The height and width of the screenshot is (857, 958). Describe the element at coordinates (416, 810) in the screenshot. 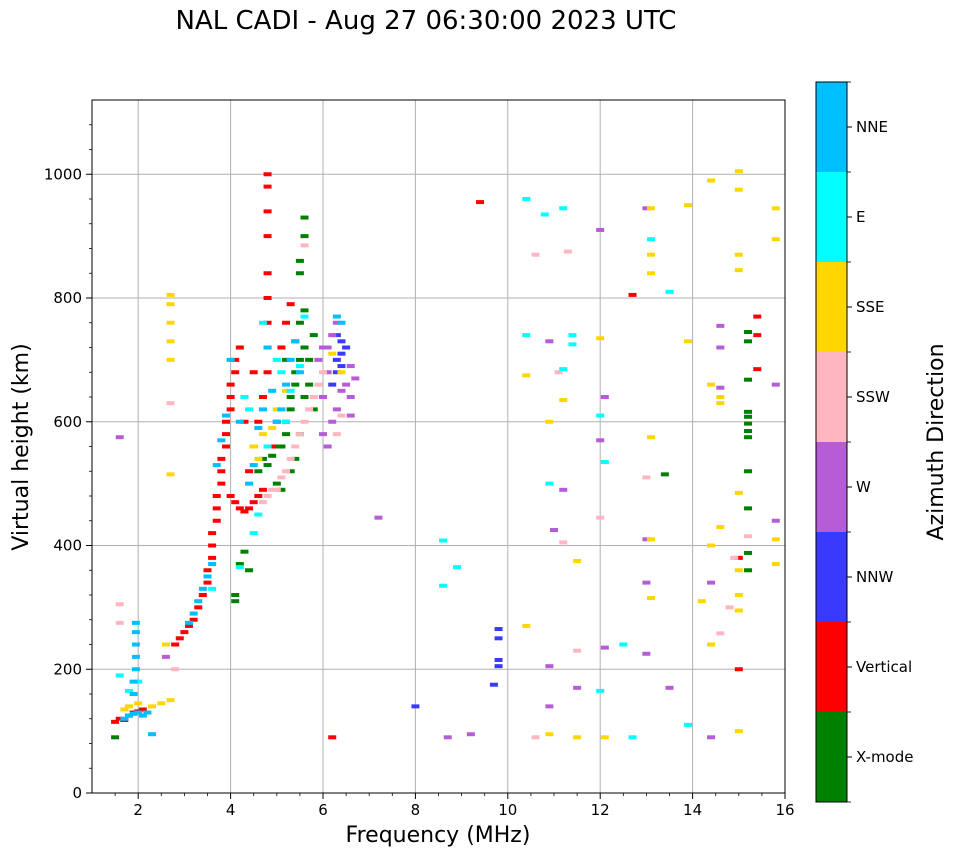

I see `x-tick-label: 8` at that location.